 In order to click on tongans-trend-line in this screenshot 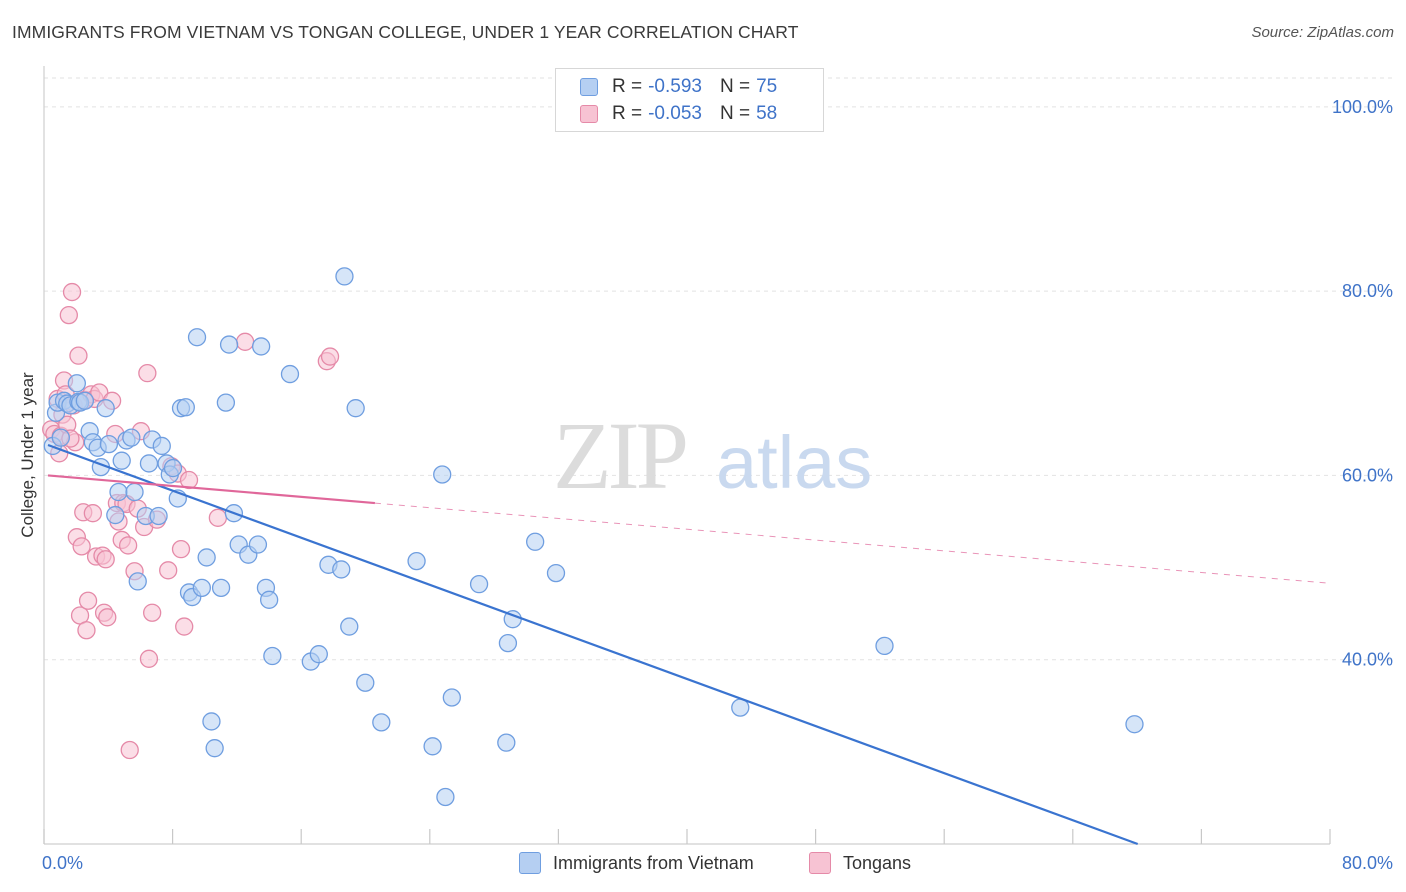, I will do `click(211, 489)`.